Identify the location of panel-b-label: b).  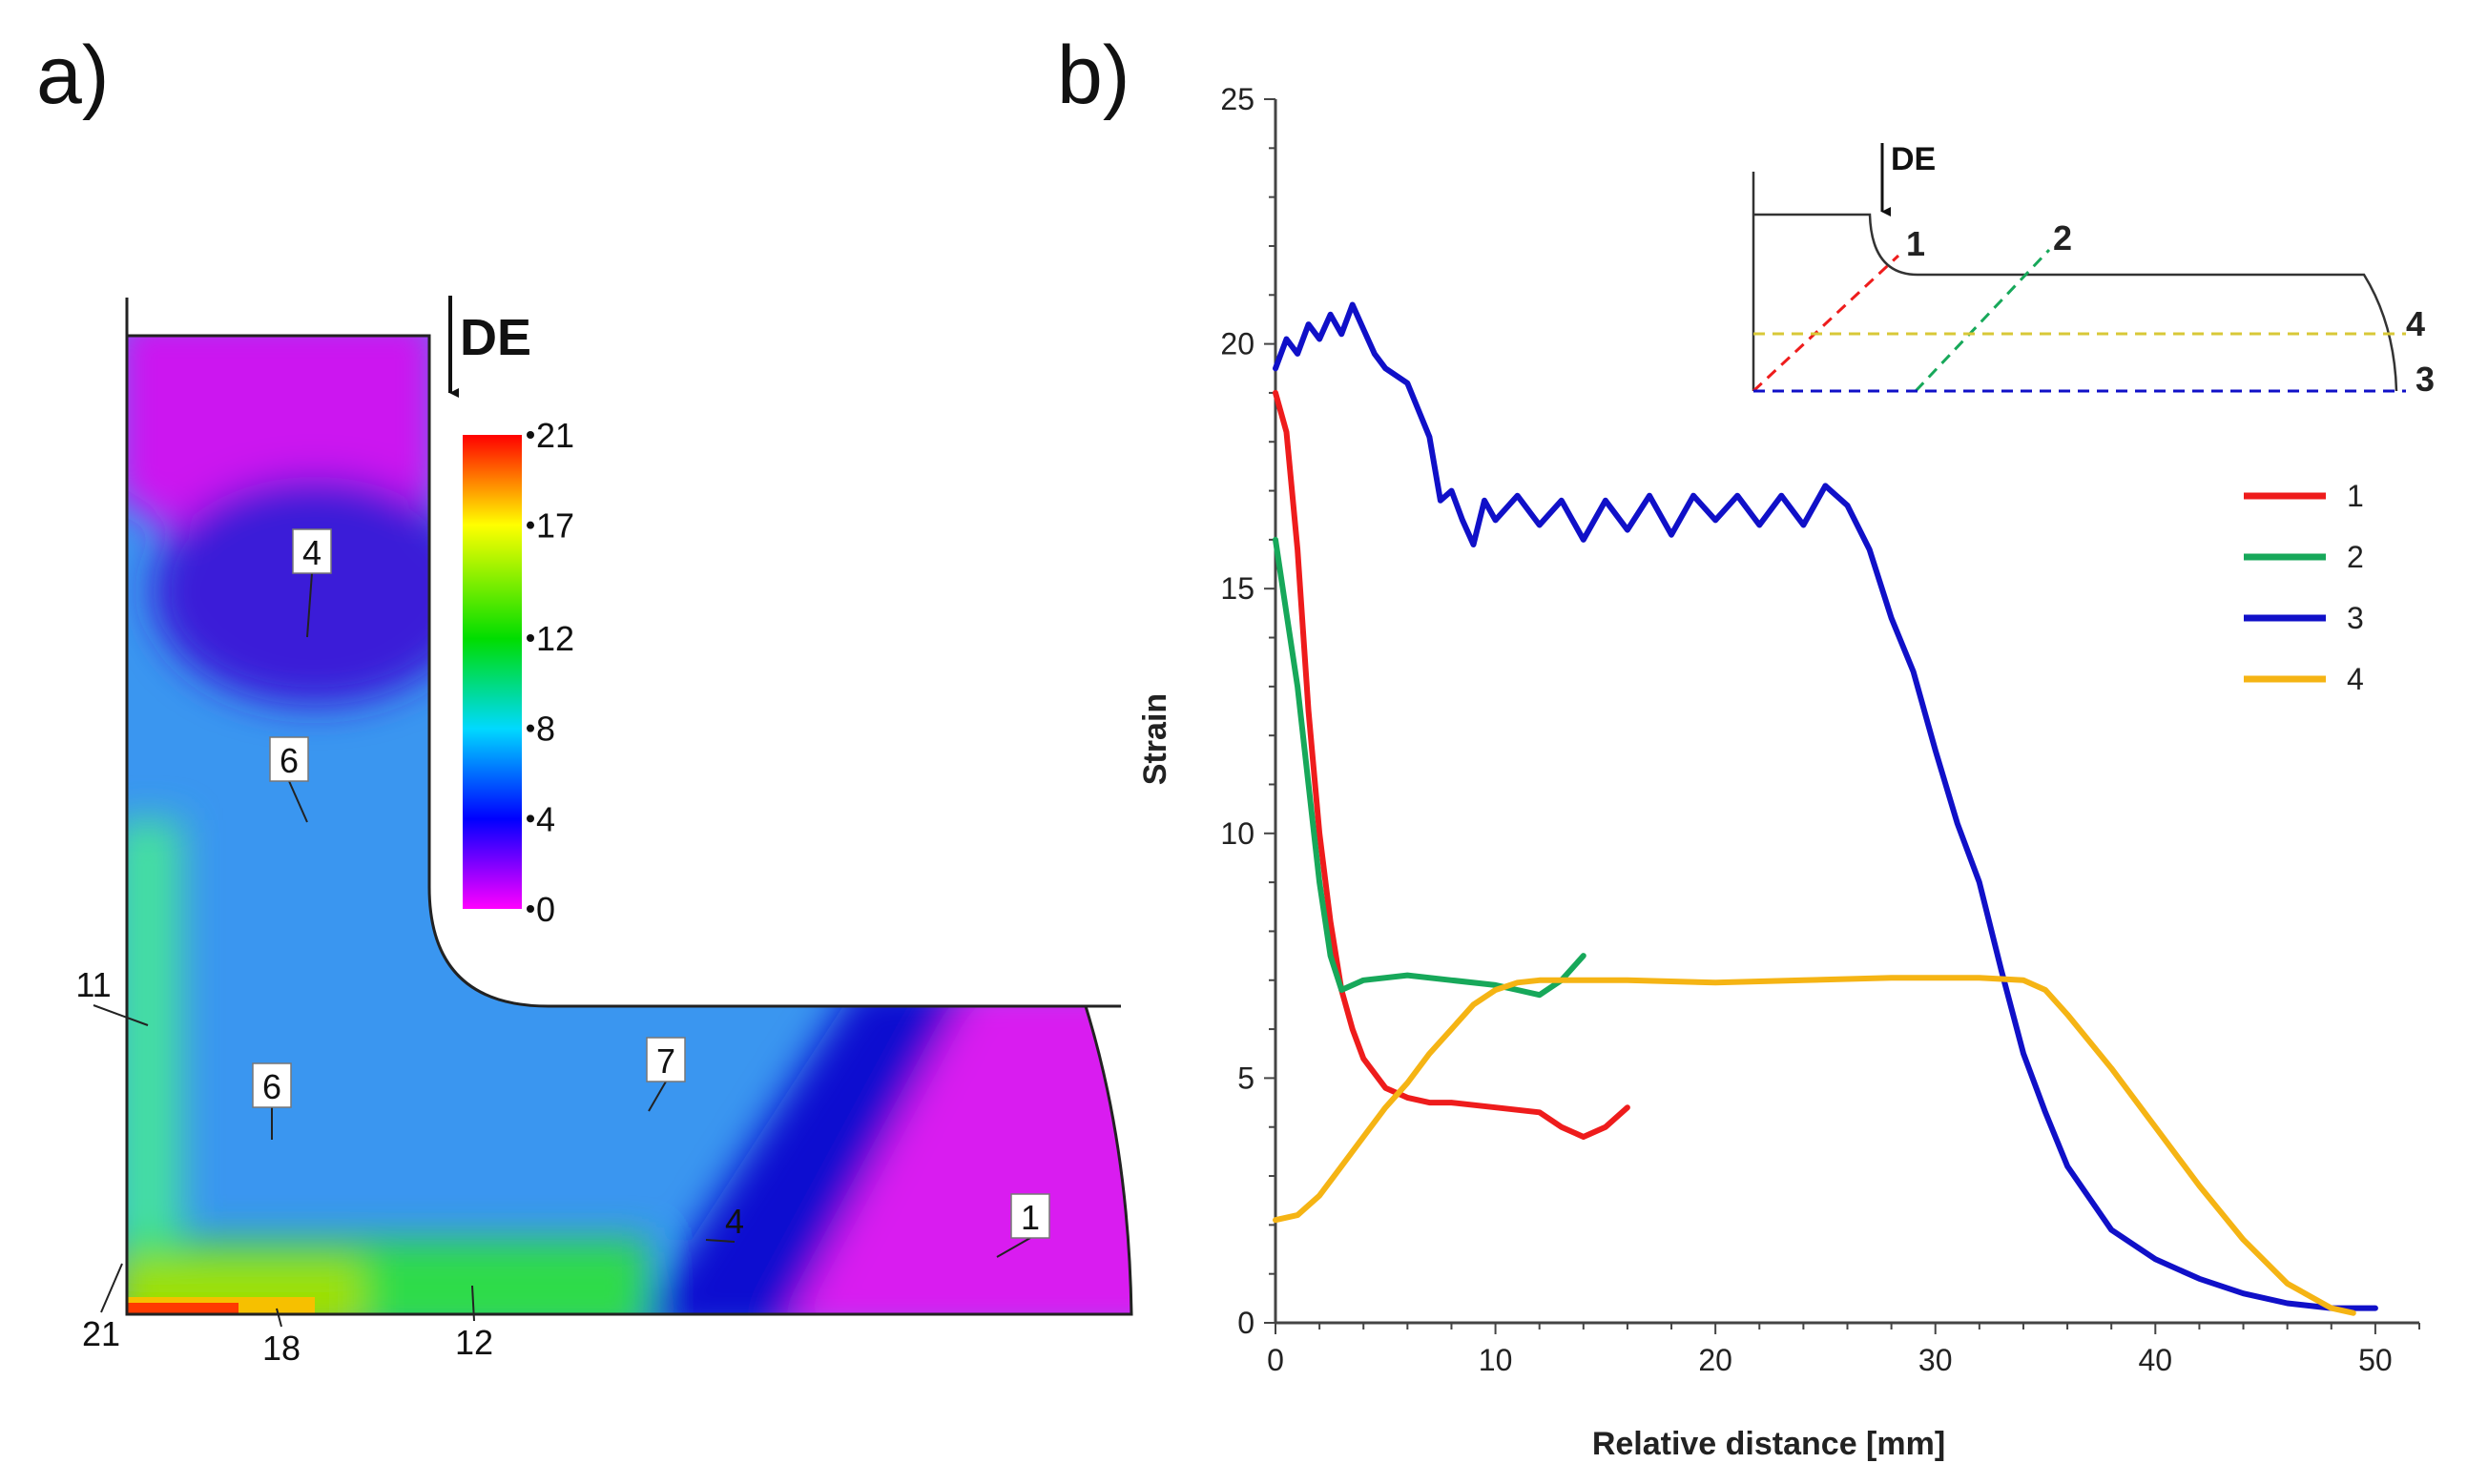
(1093, 75).